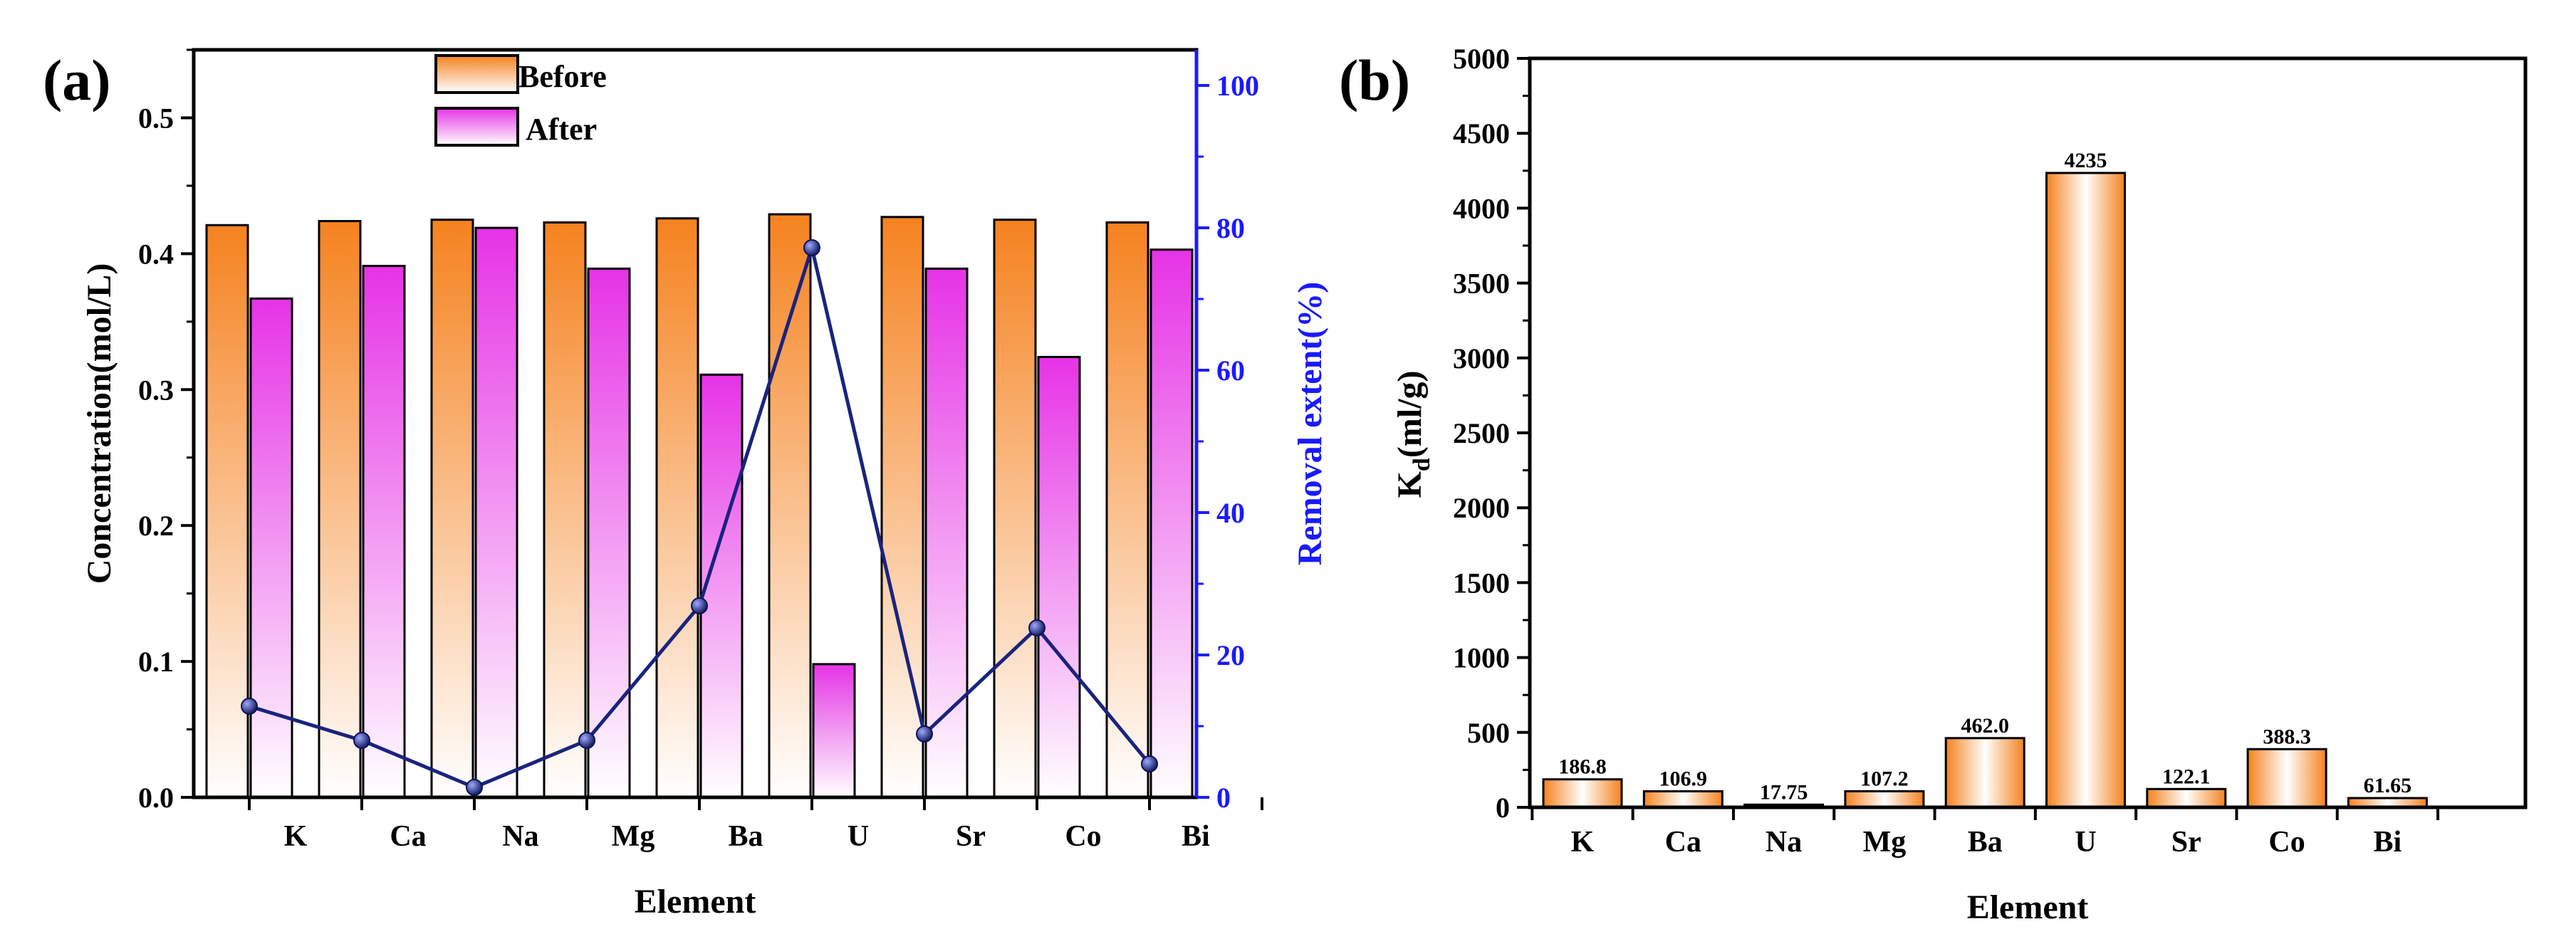 Image resolution: width=2576 pixels, height=944 pixels. I want to click on a-y2tick-label: 80, so click(1230, 228).